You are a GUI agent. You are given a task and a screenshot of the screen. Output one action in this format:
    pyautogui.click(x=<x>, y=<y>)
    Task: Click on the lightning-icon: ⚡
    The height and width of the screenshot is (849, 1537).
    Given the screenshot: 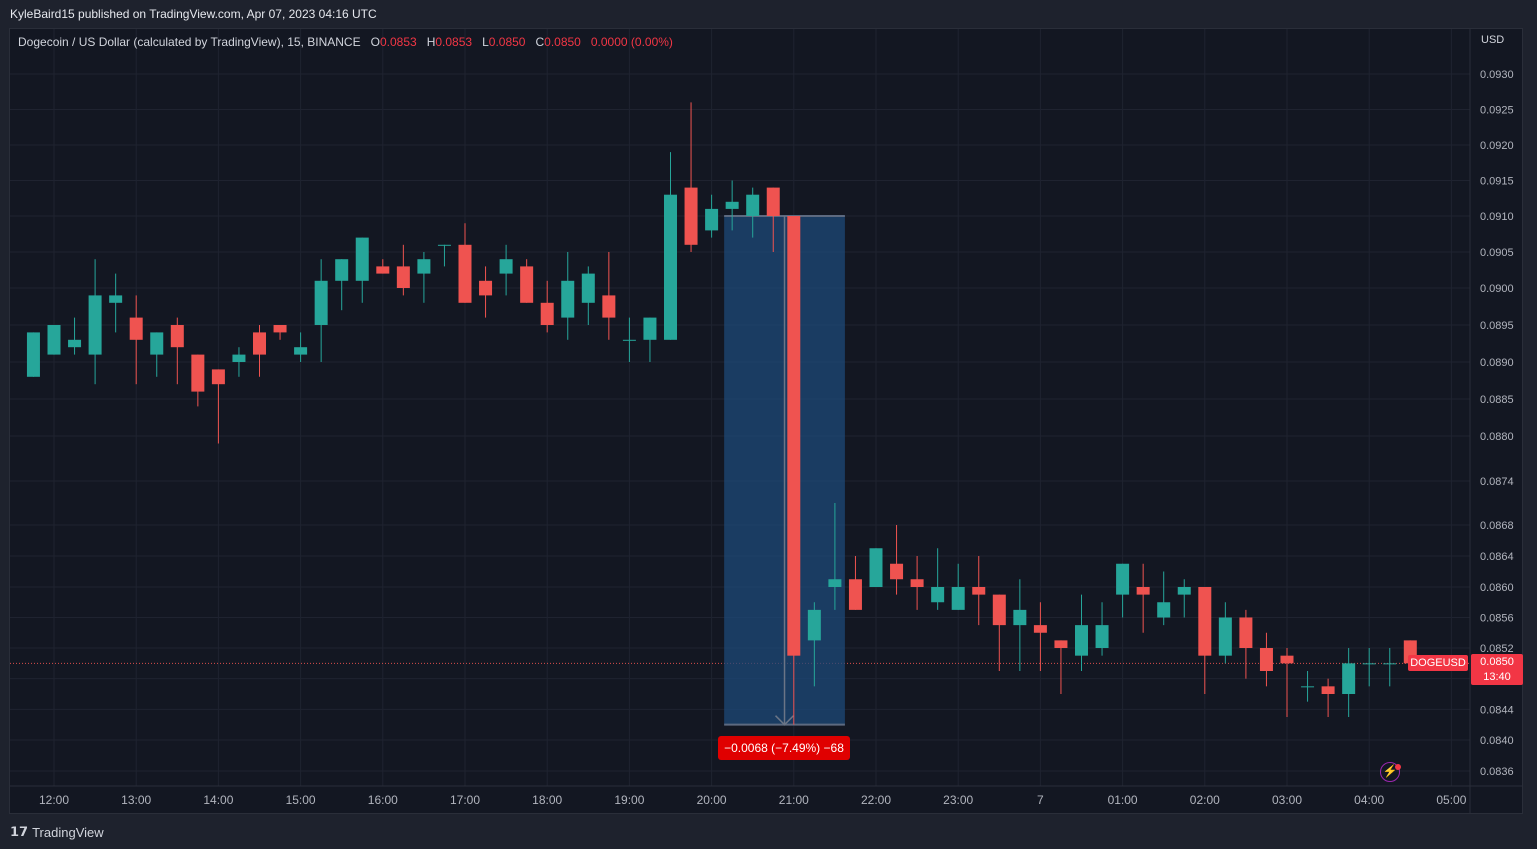 What is the action you would take?
    pyautogui.click(x=1390, y=772)
    